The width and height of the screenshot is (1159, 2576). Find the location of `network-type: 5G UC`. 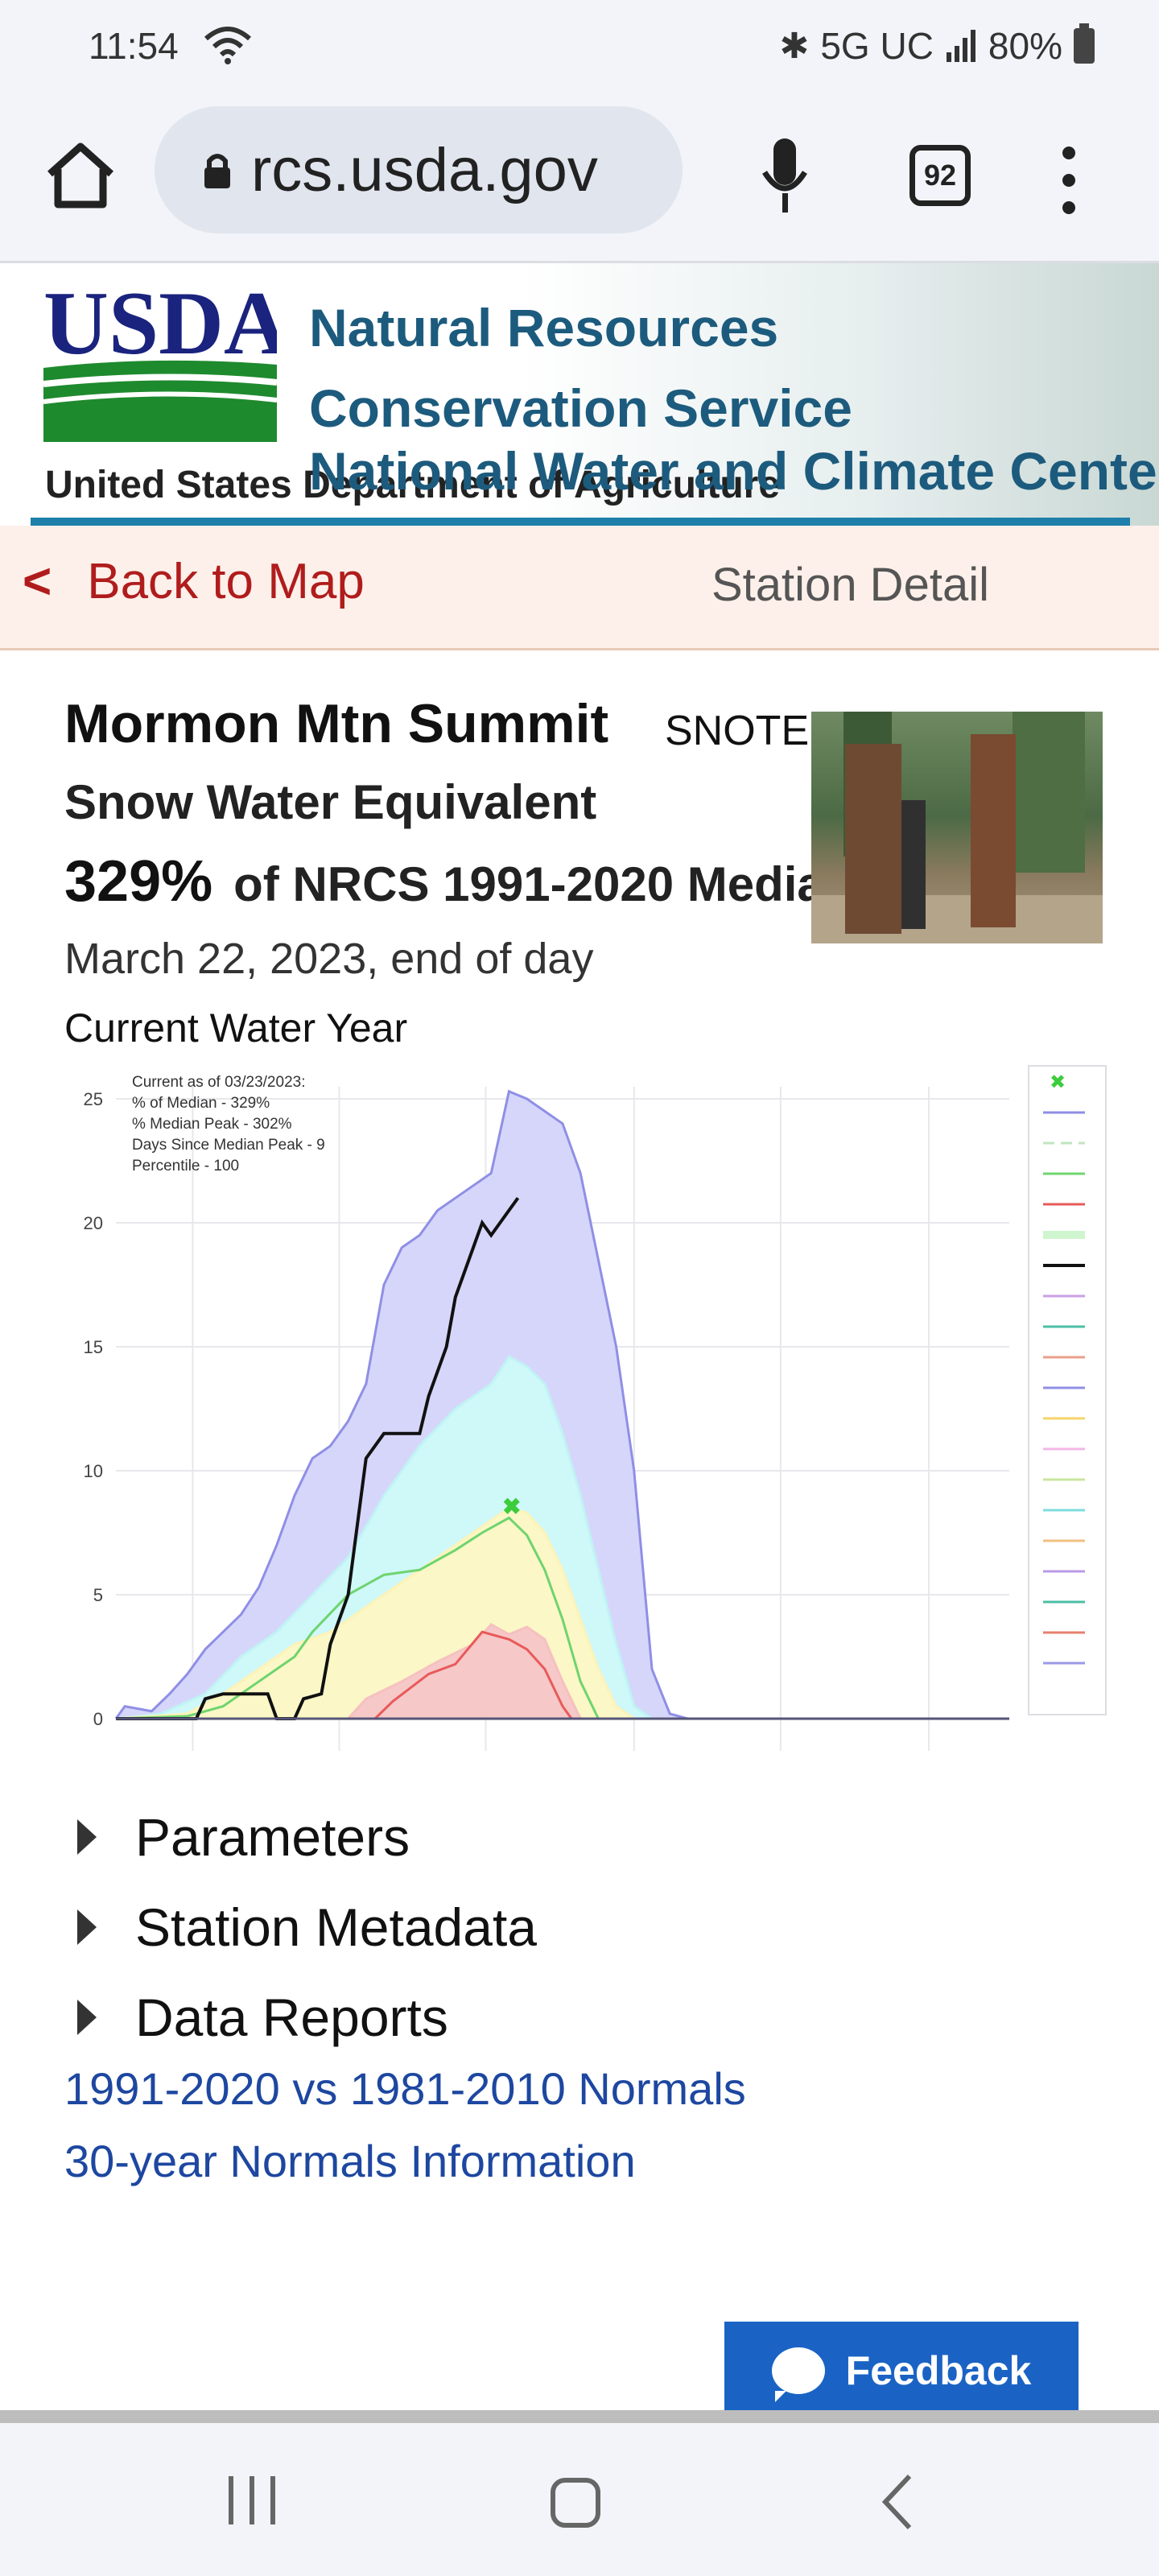

network-type: 5G UC is located at coordinates (877, 46).